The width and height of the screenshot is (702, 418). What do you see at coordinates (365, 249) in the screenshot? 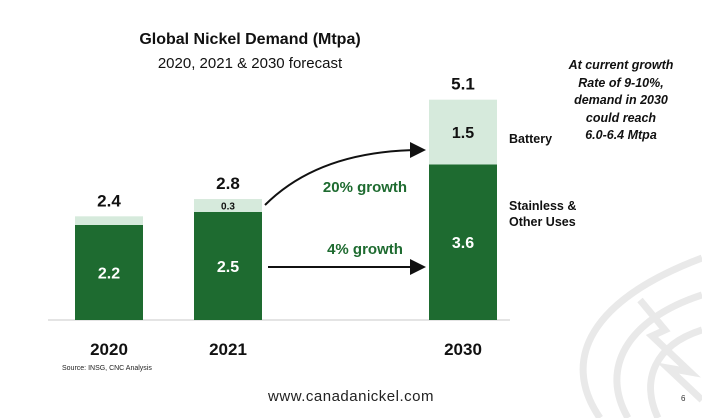
I see `growth-label-stainless: 4% growth` at bounding box center [365, 249].